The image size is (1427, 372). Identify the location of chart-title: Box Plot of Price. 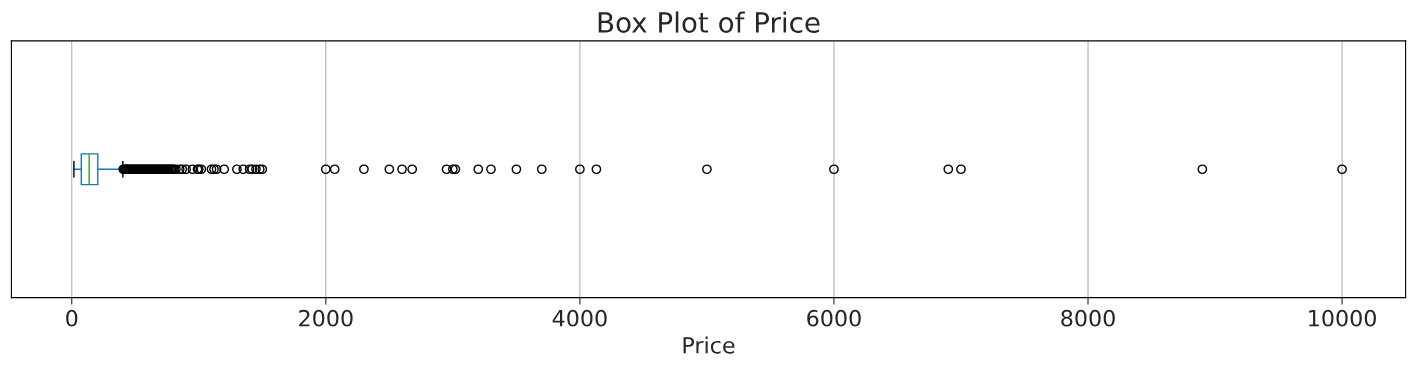
(709, 22).